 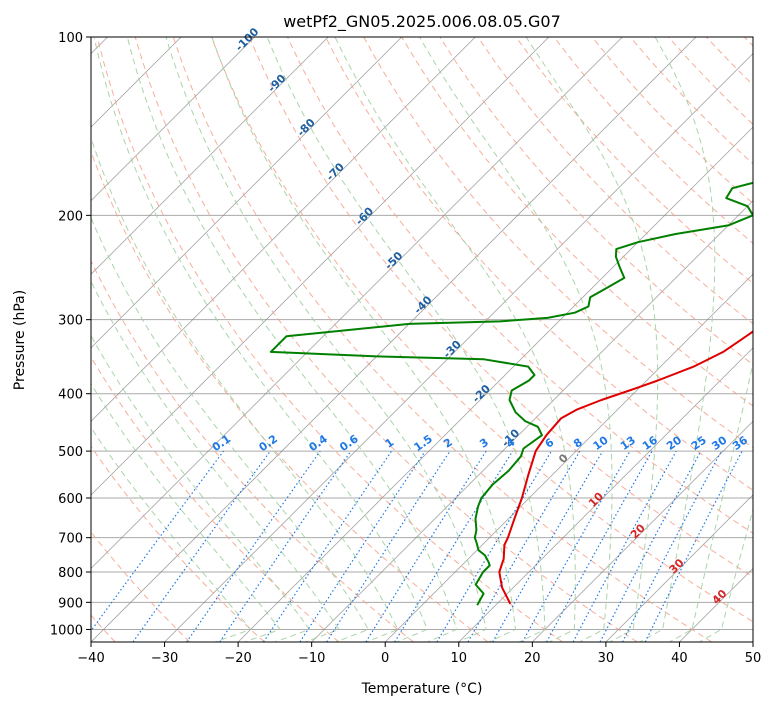 I want to click on x-tick-label: 40, so click(x=679, y=658).